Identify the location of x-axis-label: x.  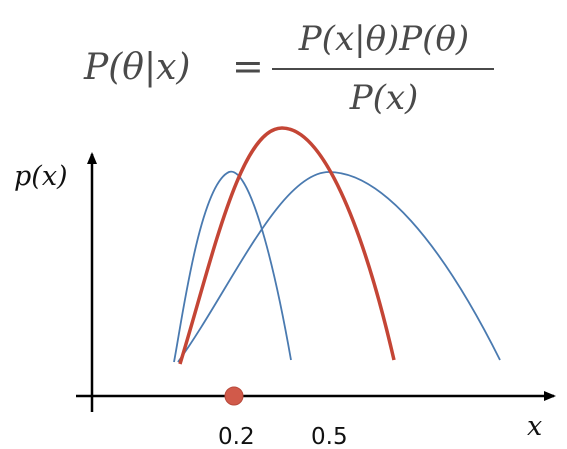
(535, 426).